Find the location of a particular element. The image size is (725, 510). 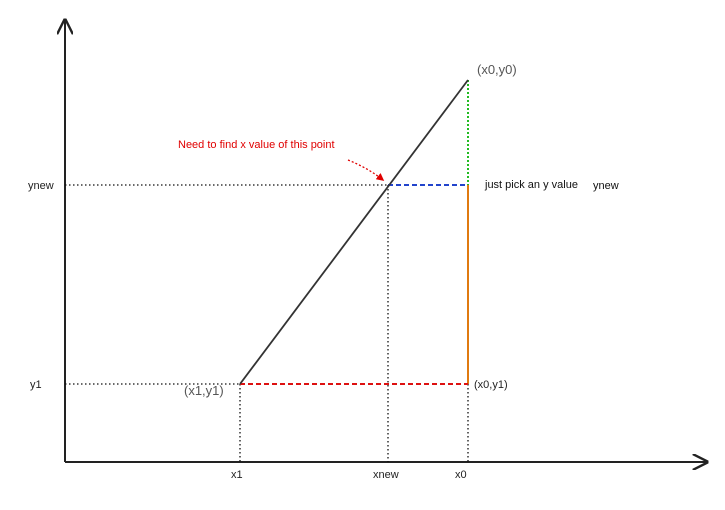

point-x1y1-label: (x1,y1) is located at coordinates (204, 390).